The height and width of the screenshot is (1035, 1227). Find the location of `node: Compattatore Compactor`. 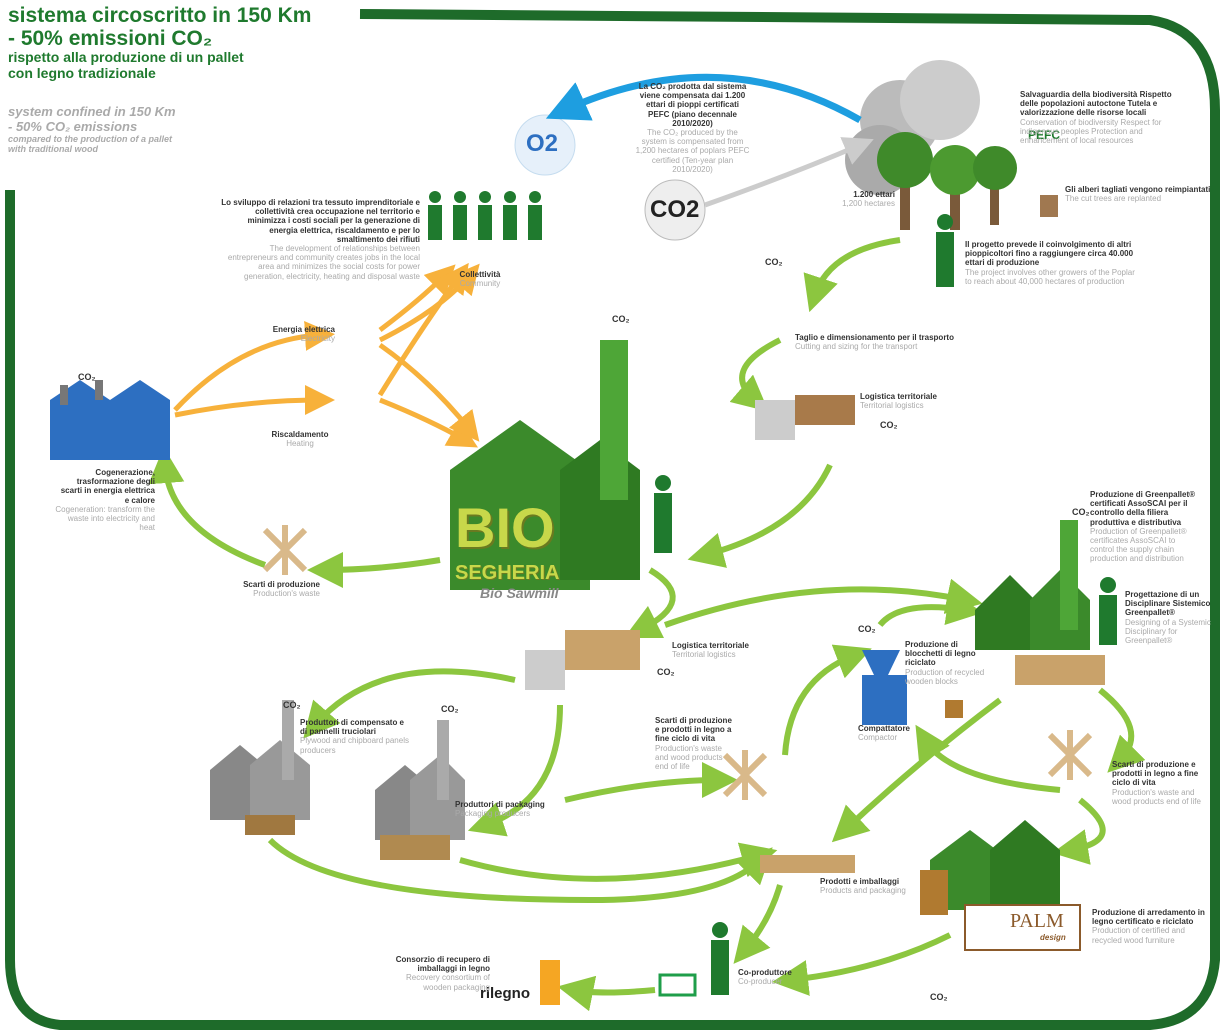

node: Compattatore Compactor is located at coordinates (888, 733).